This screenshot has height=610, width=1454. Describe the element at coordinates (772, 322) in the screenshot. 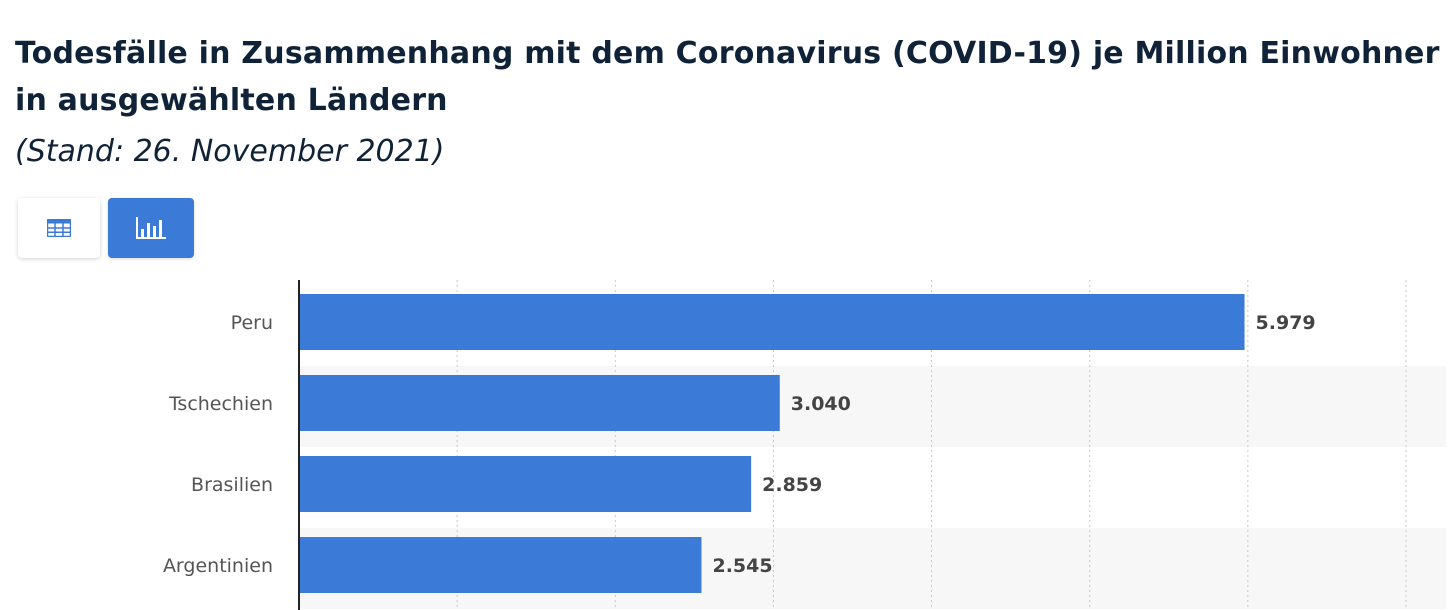

I see `bar-peru` at that location.